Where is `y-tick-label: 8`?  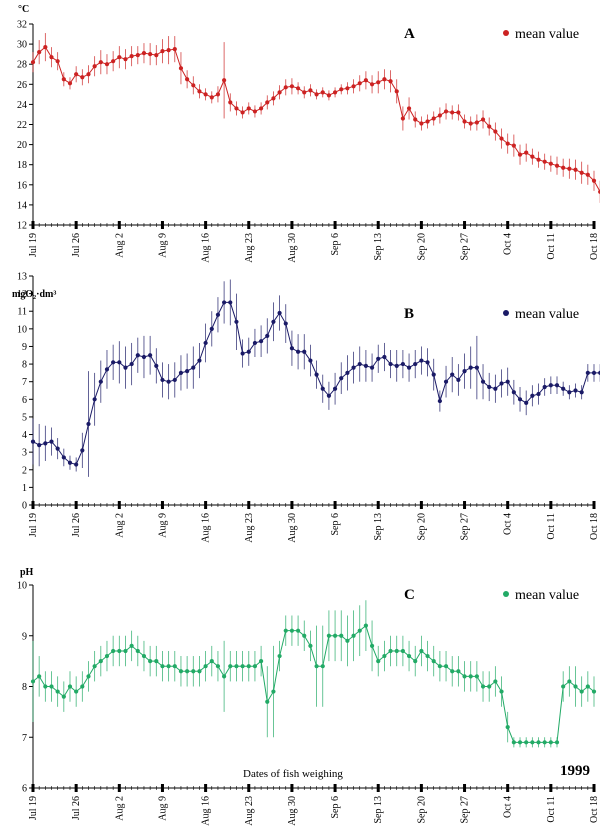
y-tick-label: 8 is located at coordinates (24, 687).